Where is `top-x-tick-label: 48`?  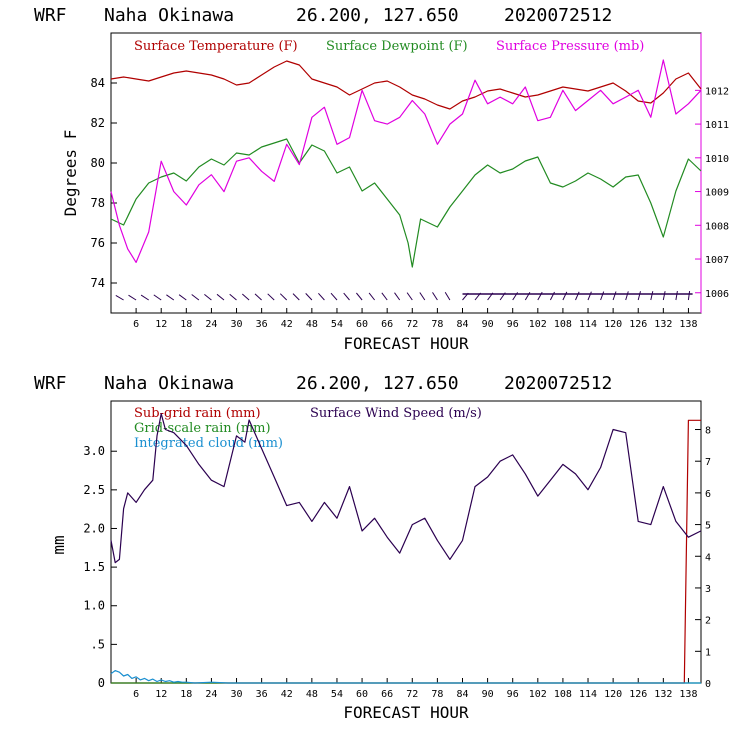 top-x-tick-label: 48 is located at coordinates (312, 324).